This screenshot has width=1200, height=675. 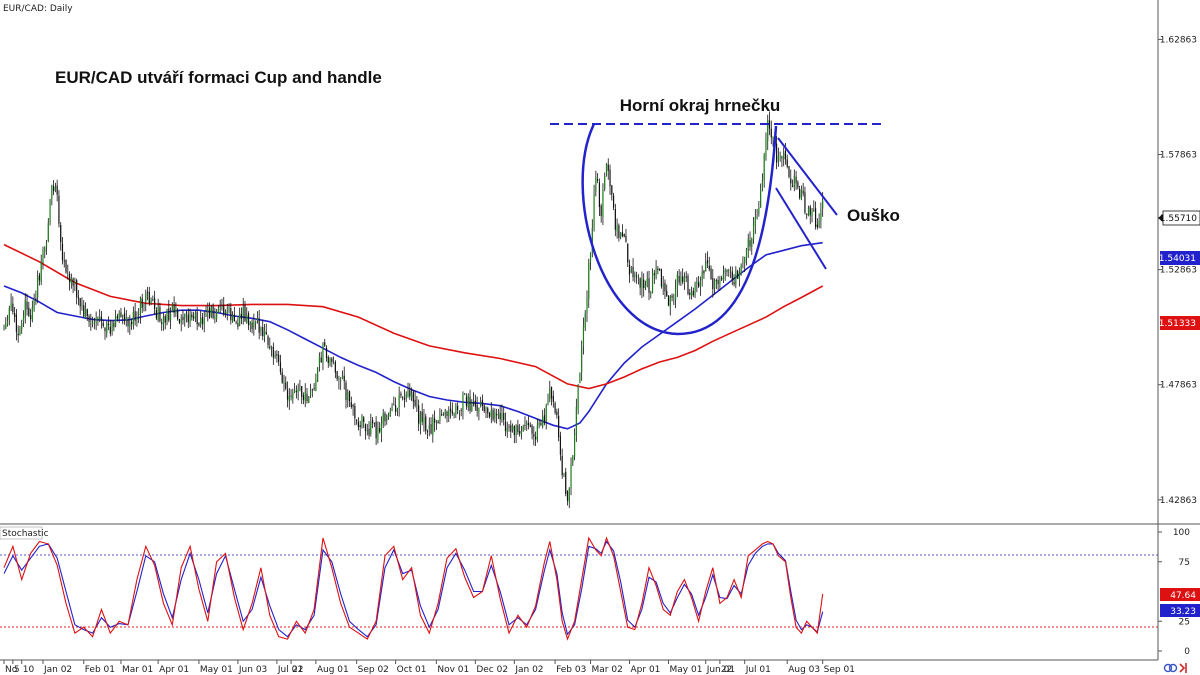 I want to click on handle-label: Ouško, so click(x=873, y=215).